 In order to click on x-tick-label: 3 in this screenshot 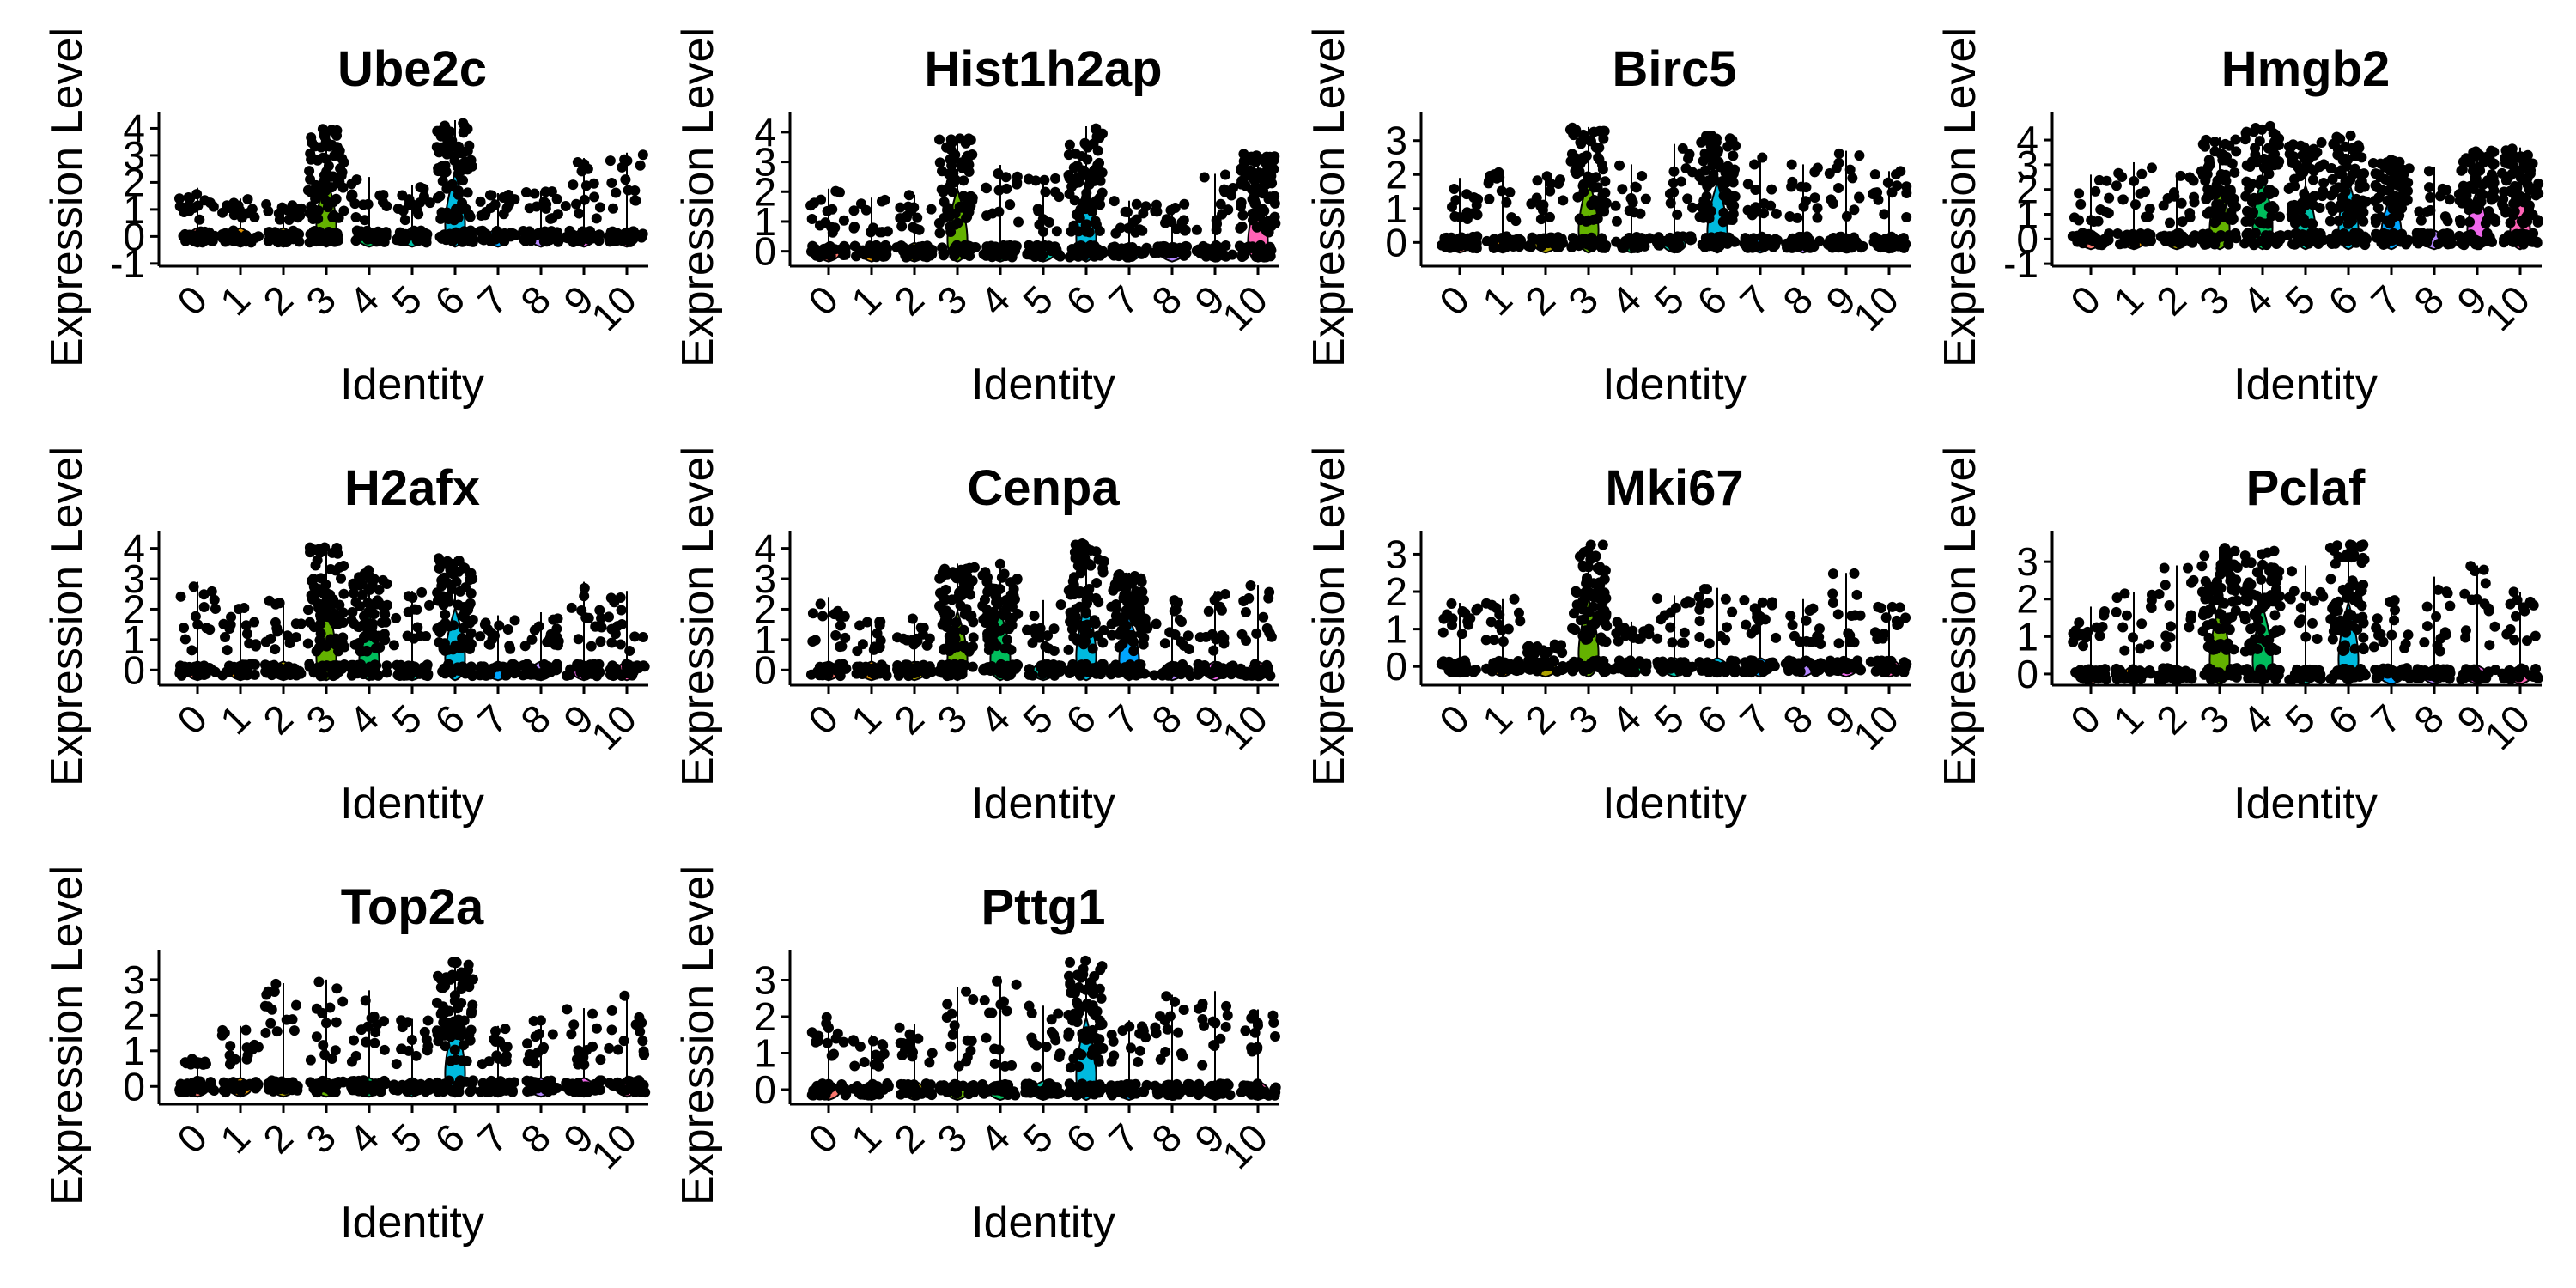, I will do `click(951, 300)`.